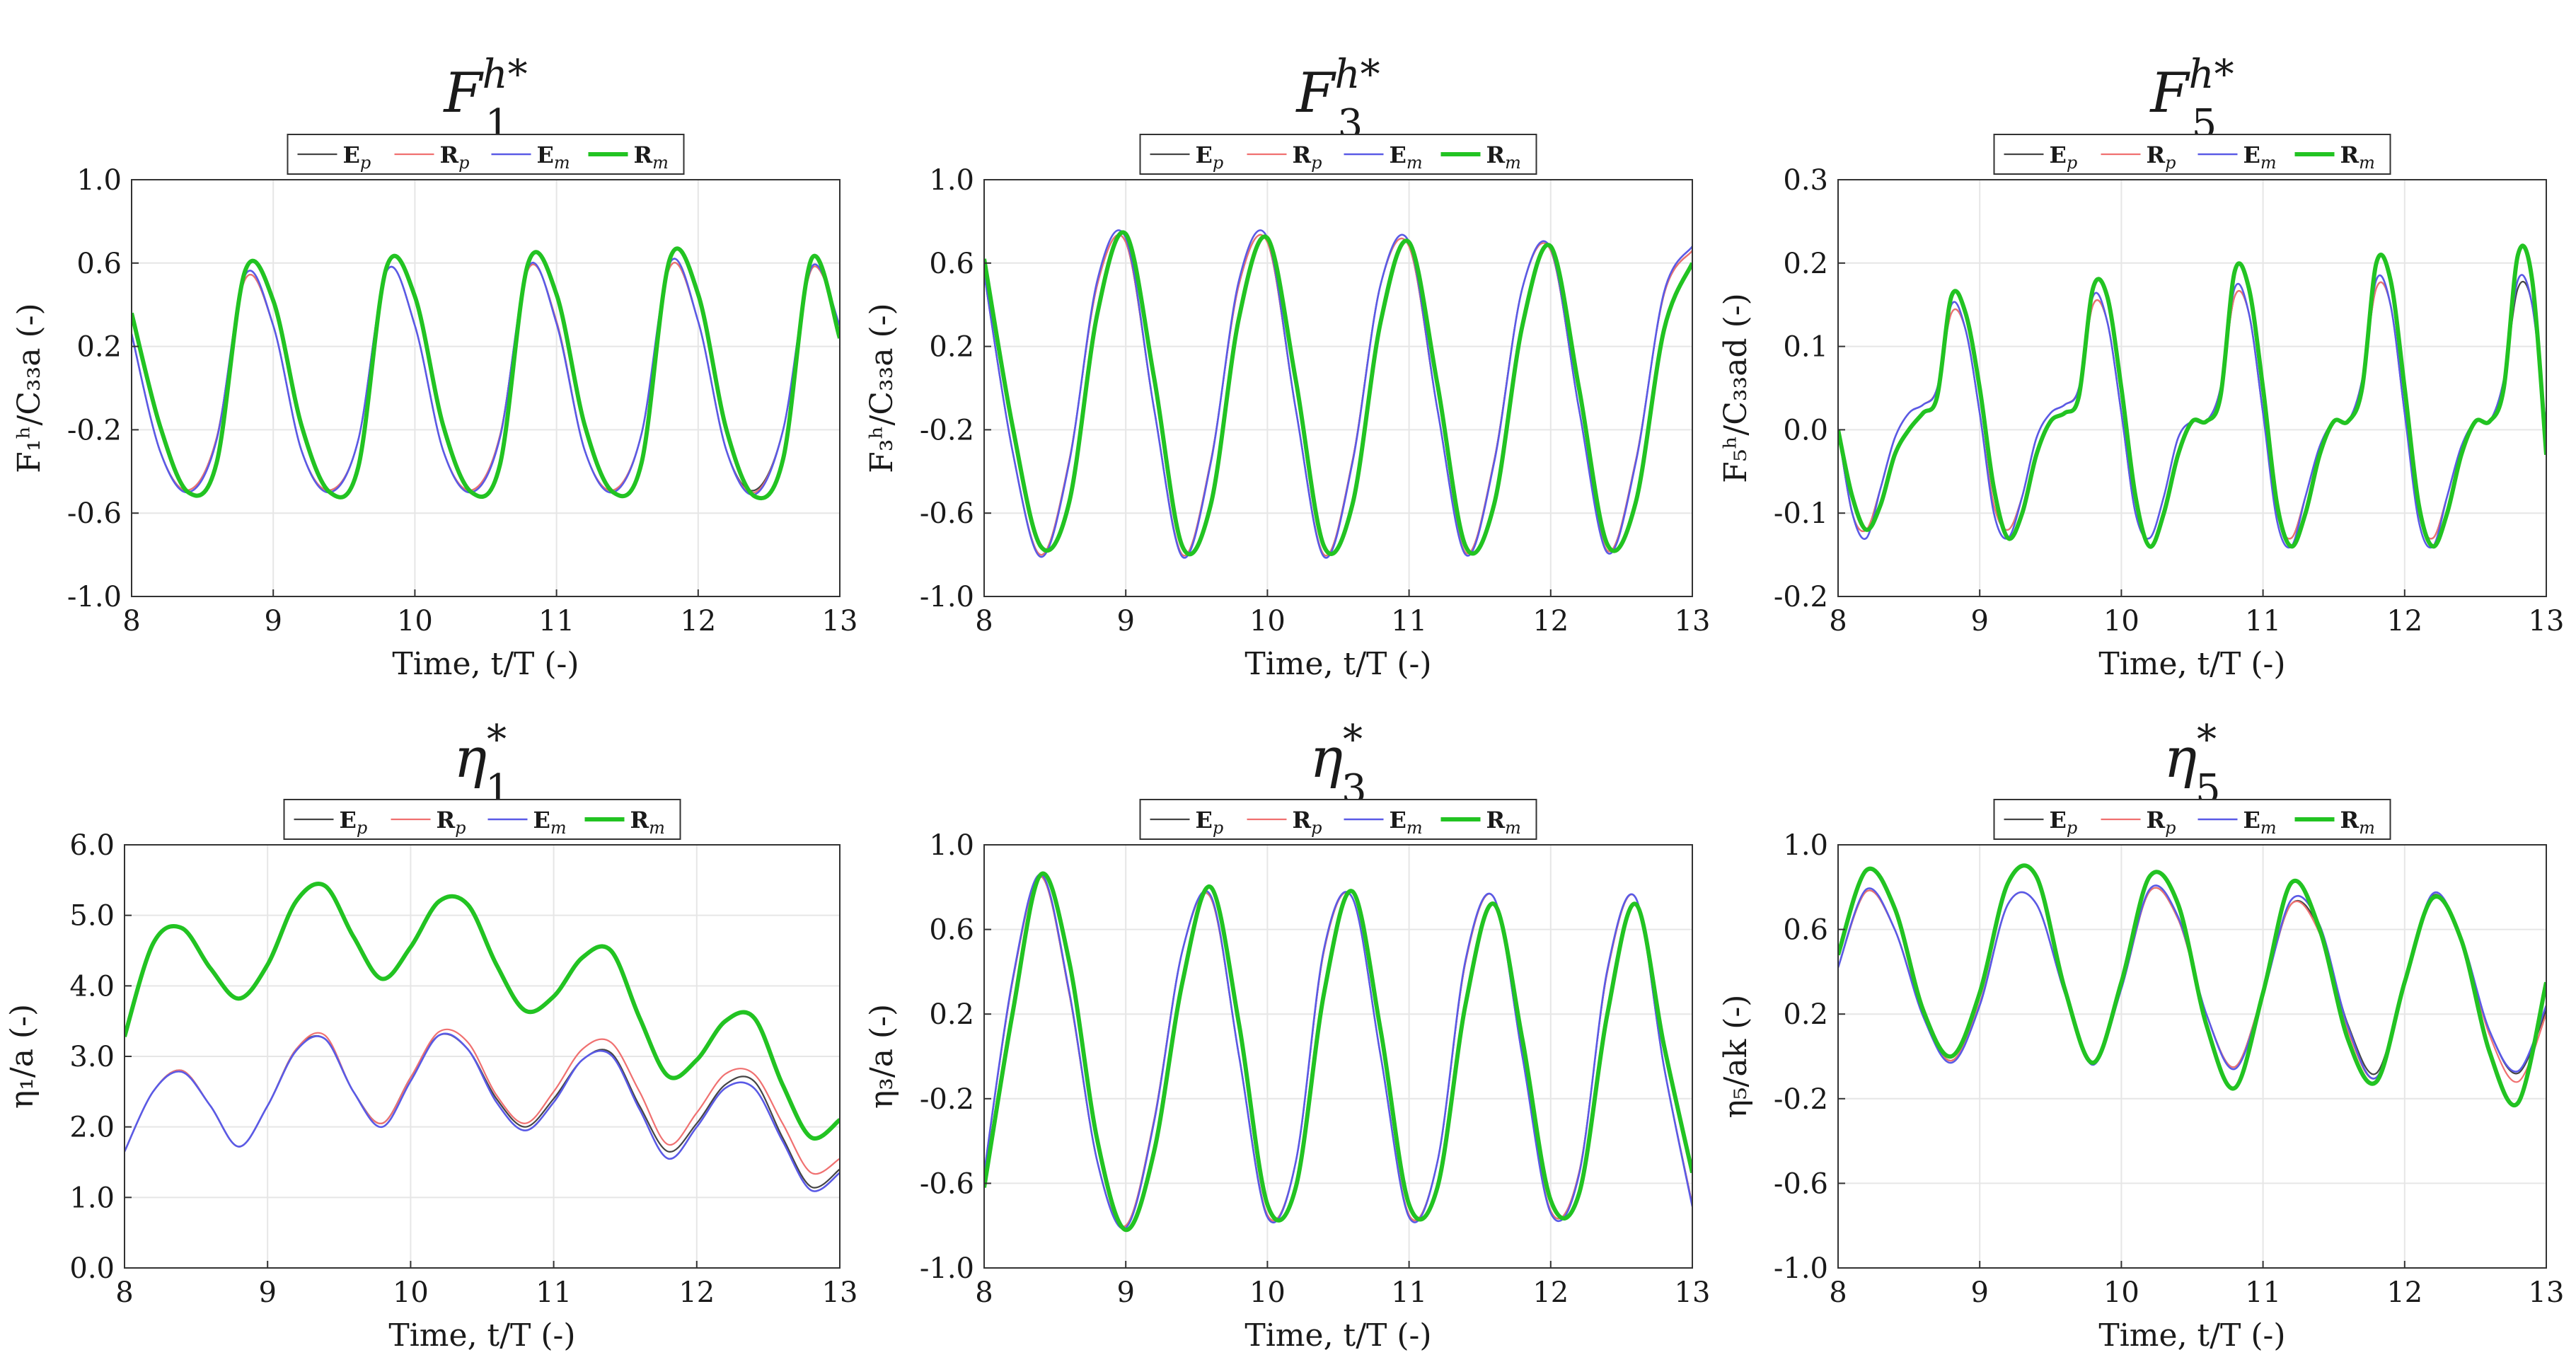 Image resolution: width=2576 pixels, height=1367 pixels. What do you see at coordinates (1805, 180) in the screenshot?
I see `y-tick-label: 0.3` at bounding box center [1805, 180].